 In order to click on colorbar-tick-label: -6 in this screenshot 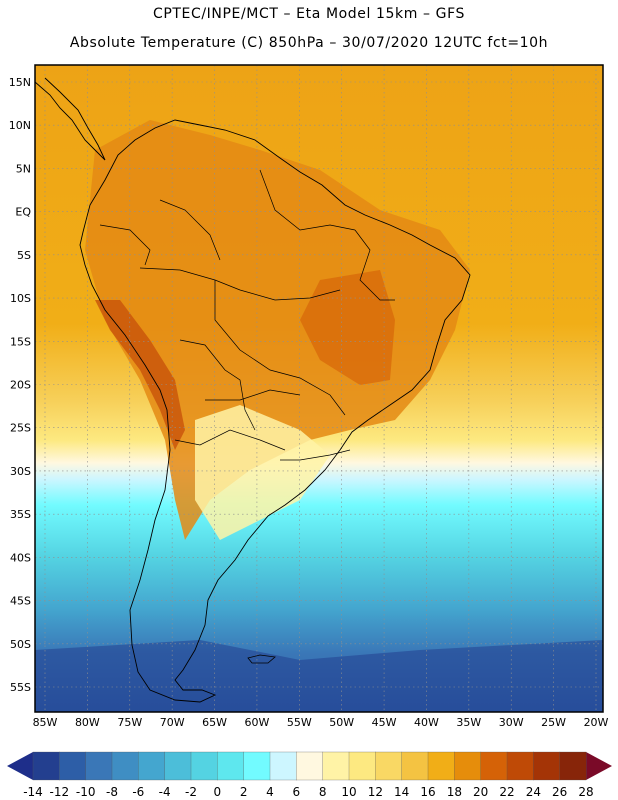, I will do `click(138, 792)`.